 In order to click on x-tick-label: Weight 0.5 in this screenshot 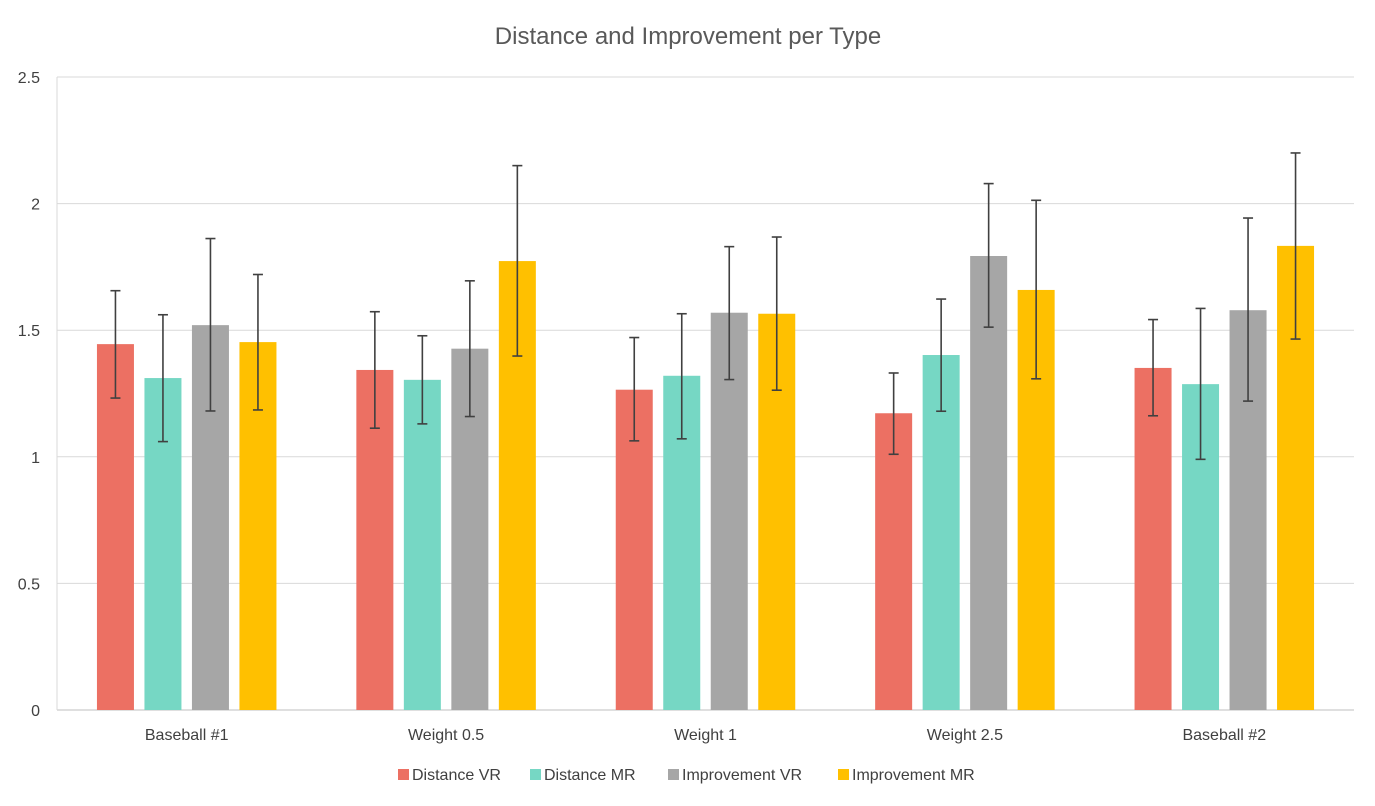, I will do `click(446, 735)`.